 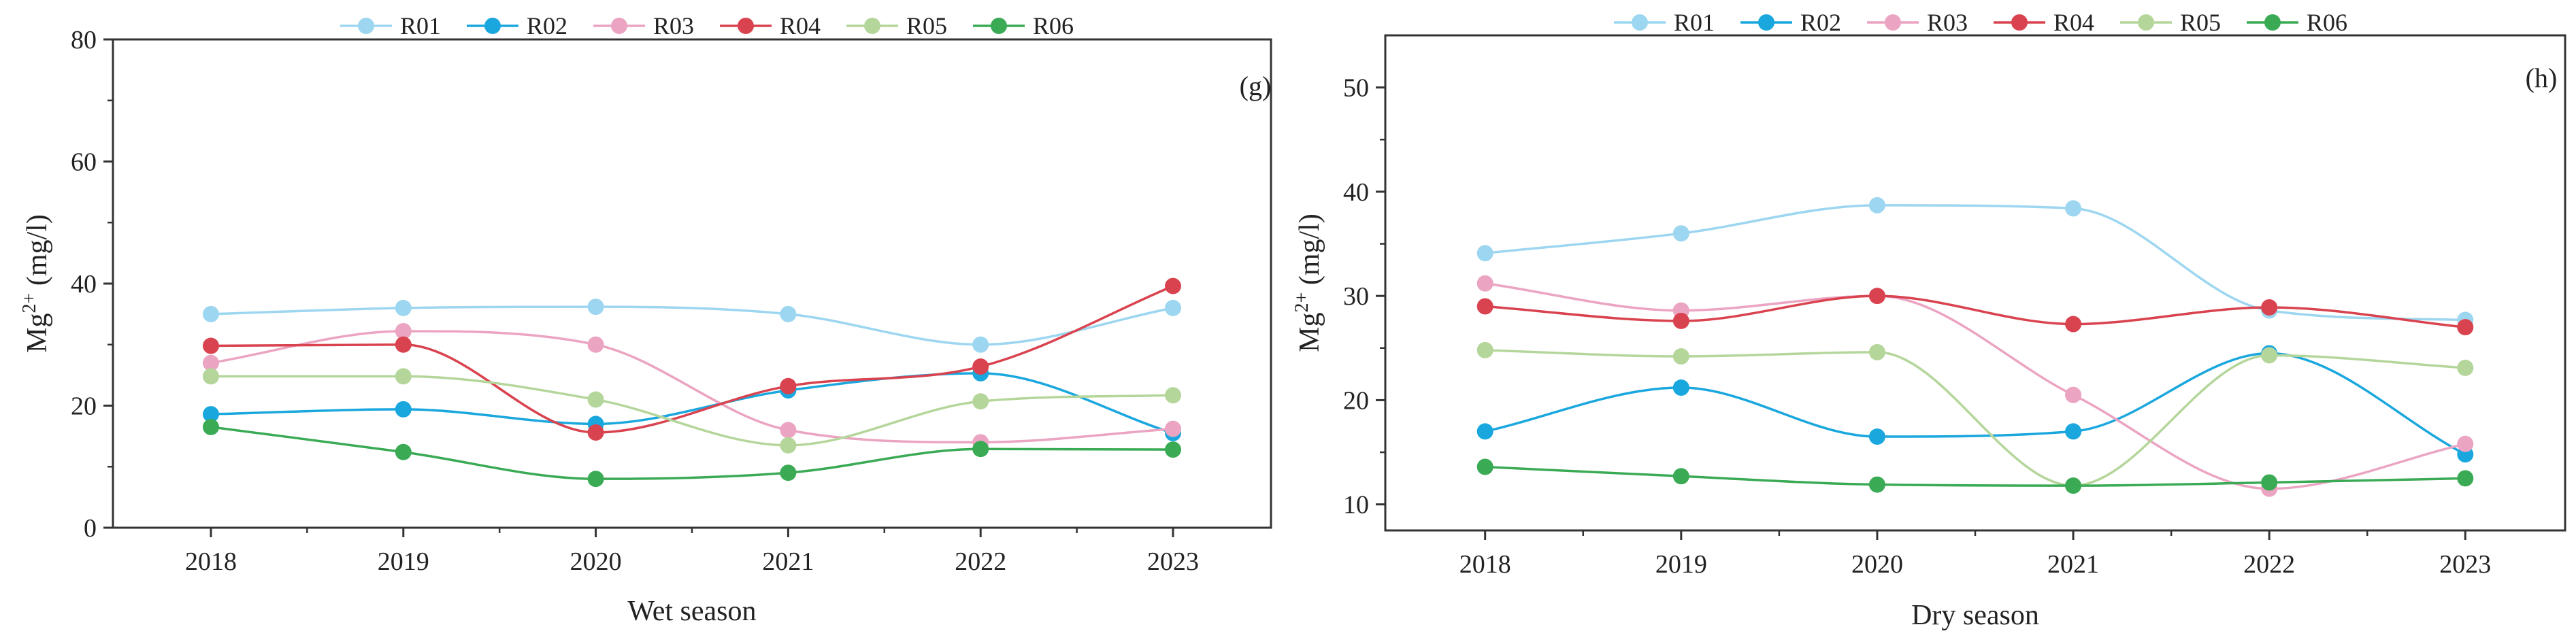 I want to click on series-r01, so click(x=692, y=326).